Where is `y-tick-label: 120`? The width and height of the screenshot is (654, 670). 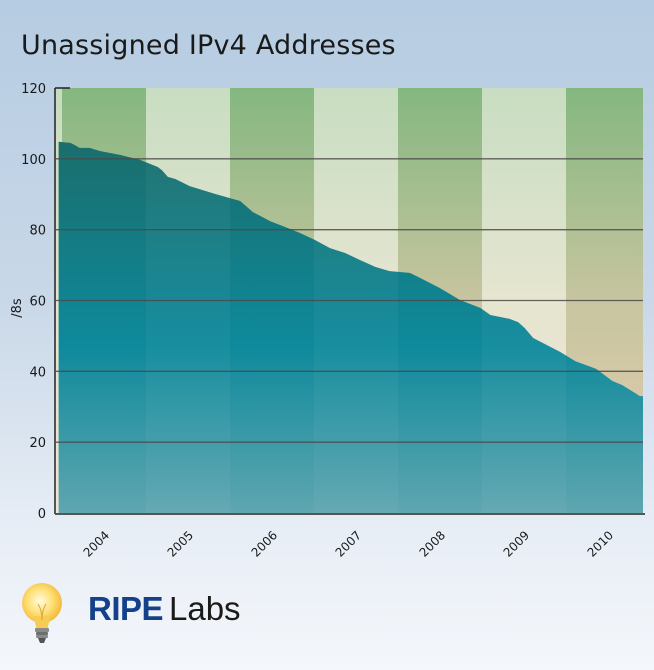
y-tick-label: 120 is located at coordinates (33, 89).